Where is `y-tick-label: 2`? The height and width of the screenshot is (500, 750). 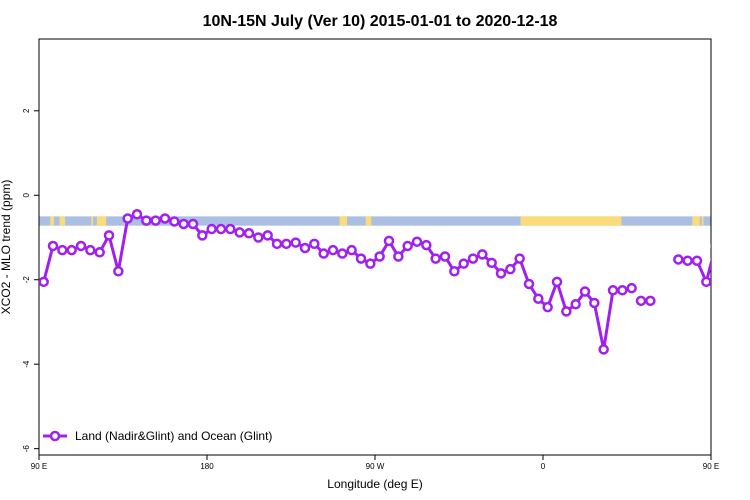 y-tick-label: 2 is located at coordinates (26, 110).